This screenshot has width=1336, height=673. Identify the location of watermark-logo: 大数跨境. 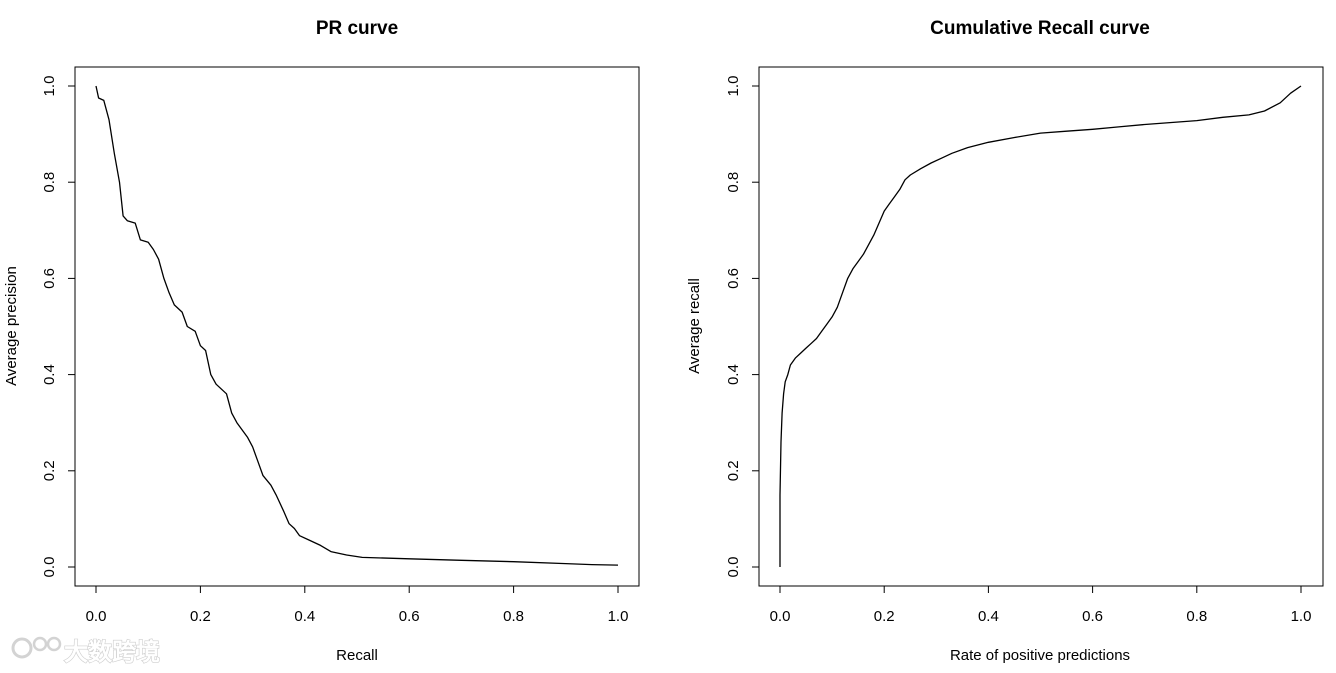
(86, 651).